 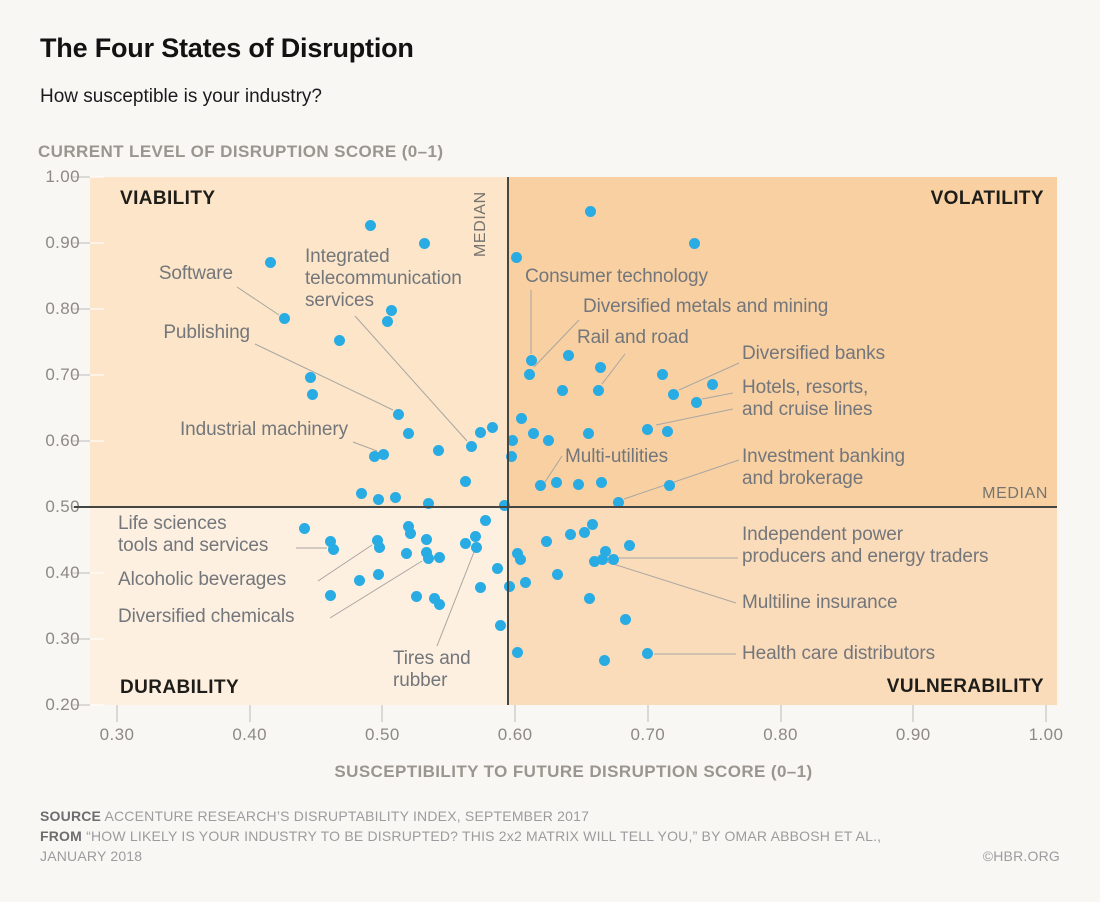 I want to click on annotation-text-row: Independent power, so click(x=822, y=534).